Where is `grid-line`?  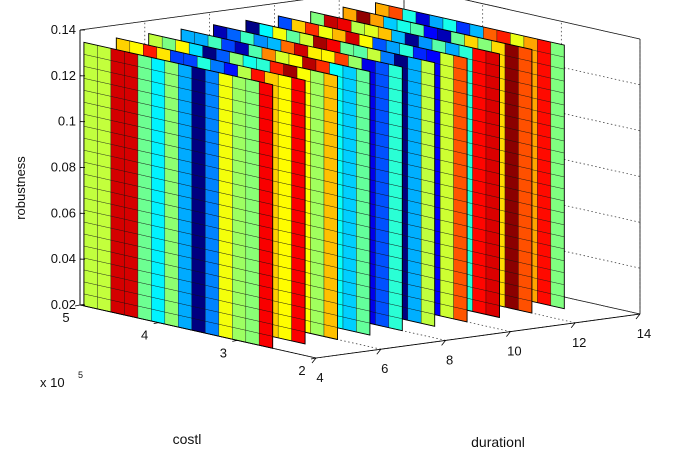
grid-line is located at coordinates (552, 20).